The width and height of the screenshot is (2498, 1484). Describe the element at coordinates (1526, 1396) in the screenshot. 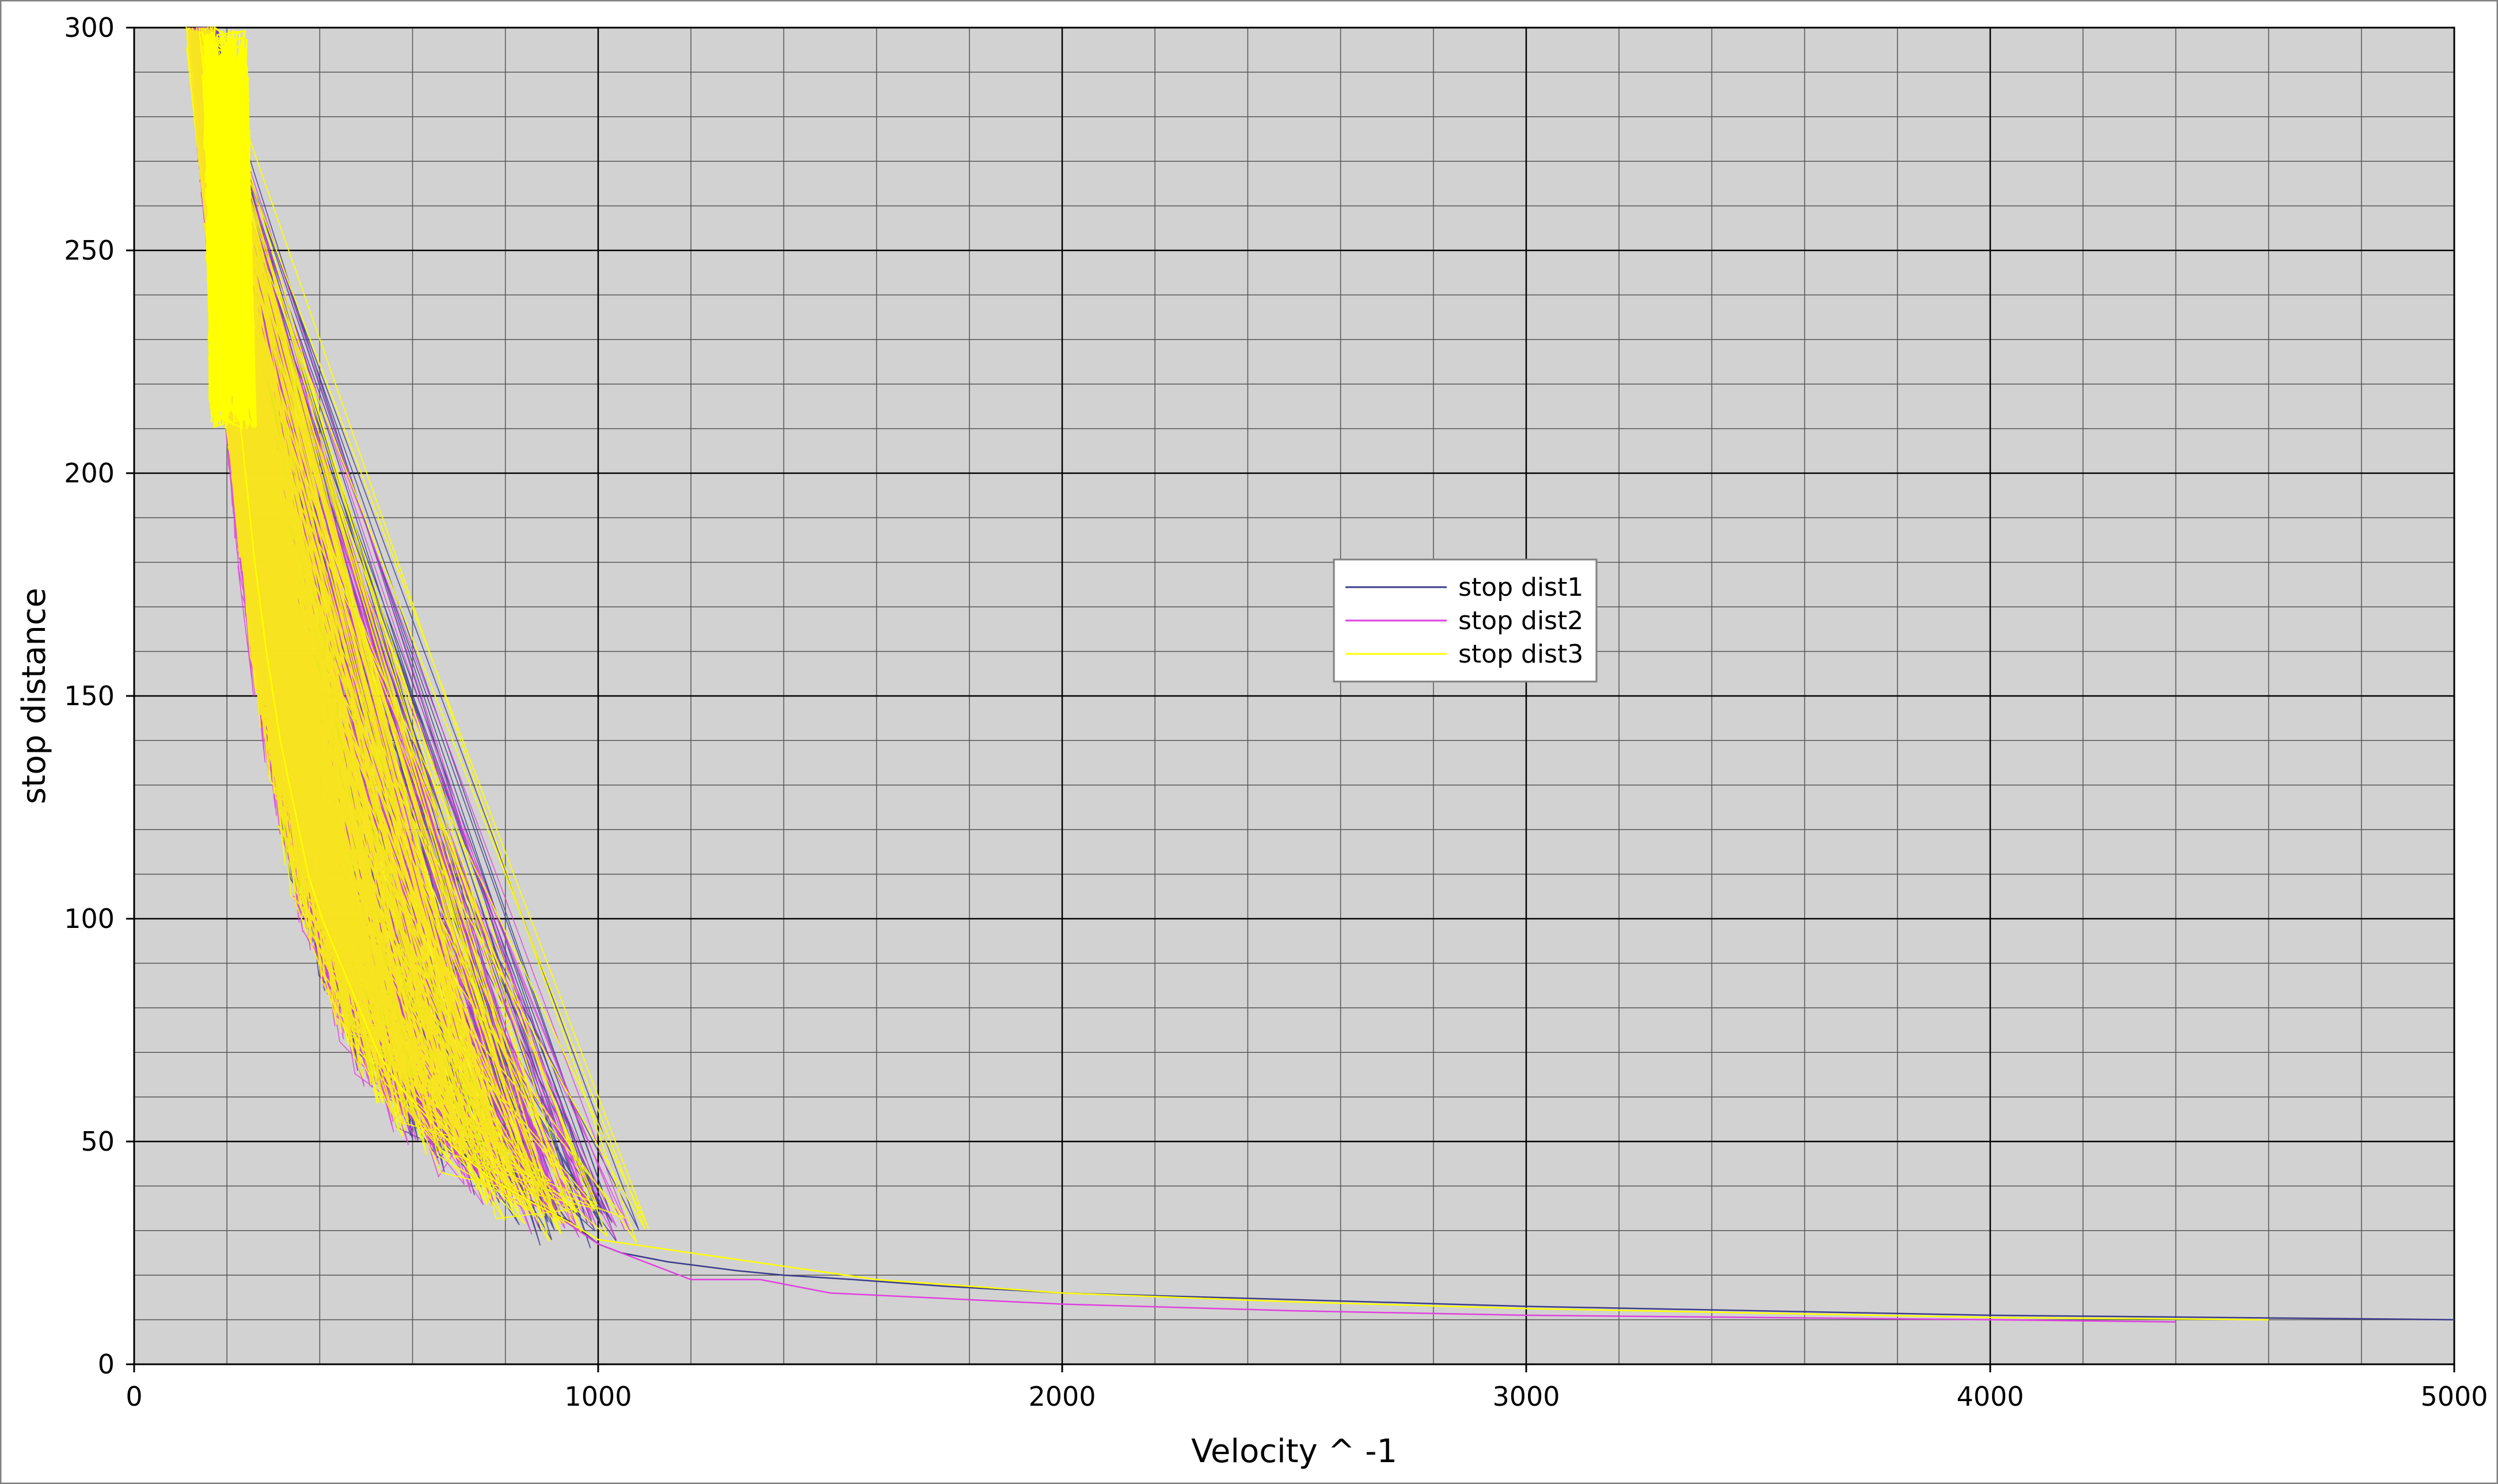

I see `x-tick-label: 3000` at that location.